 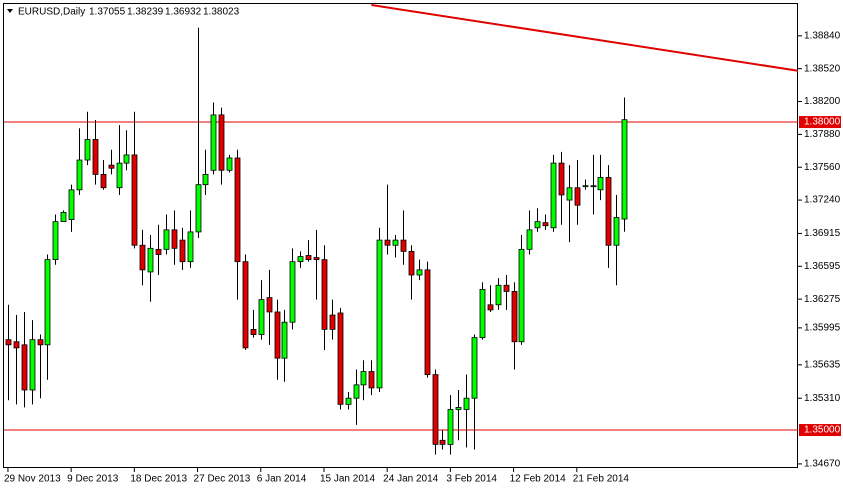 I want to click on header-close: 1.38023, so click(x=221, y=12).